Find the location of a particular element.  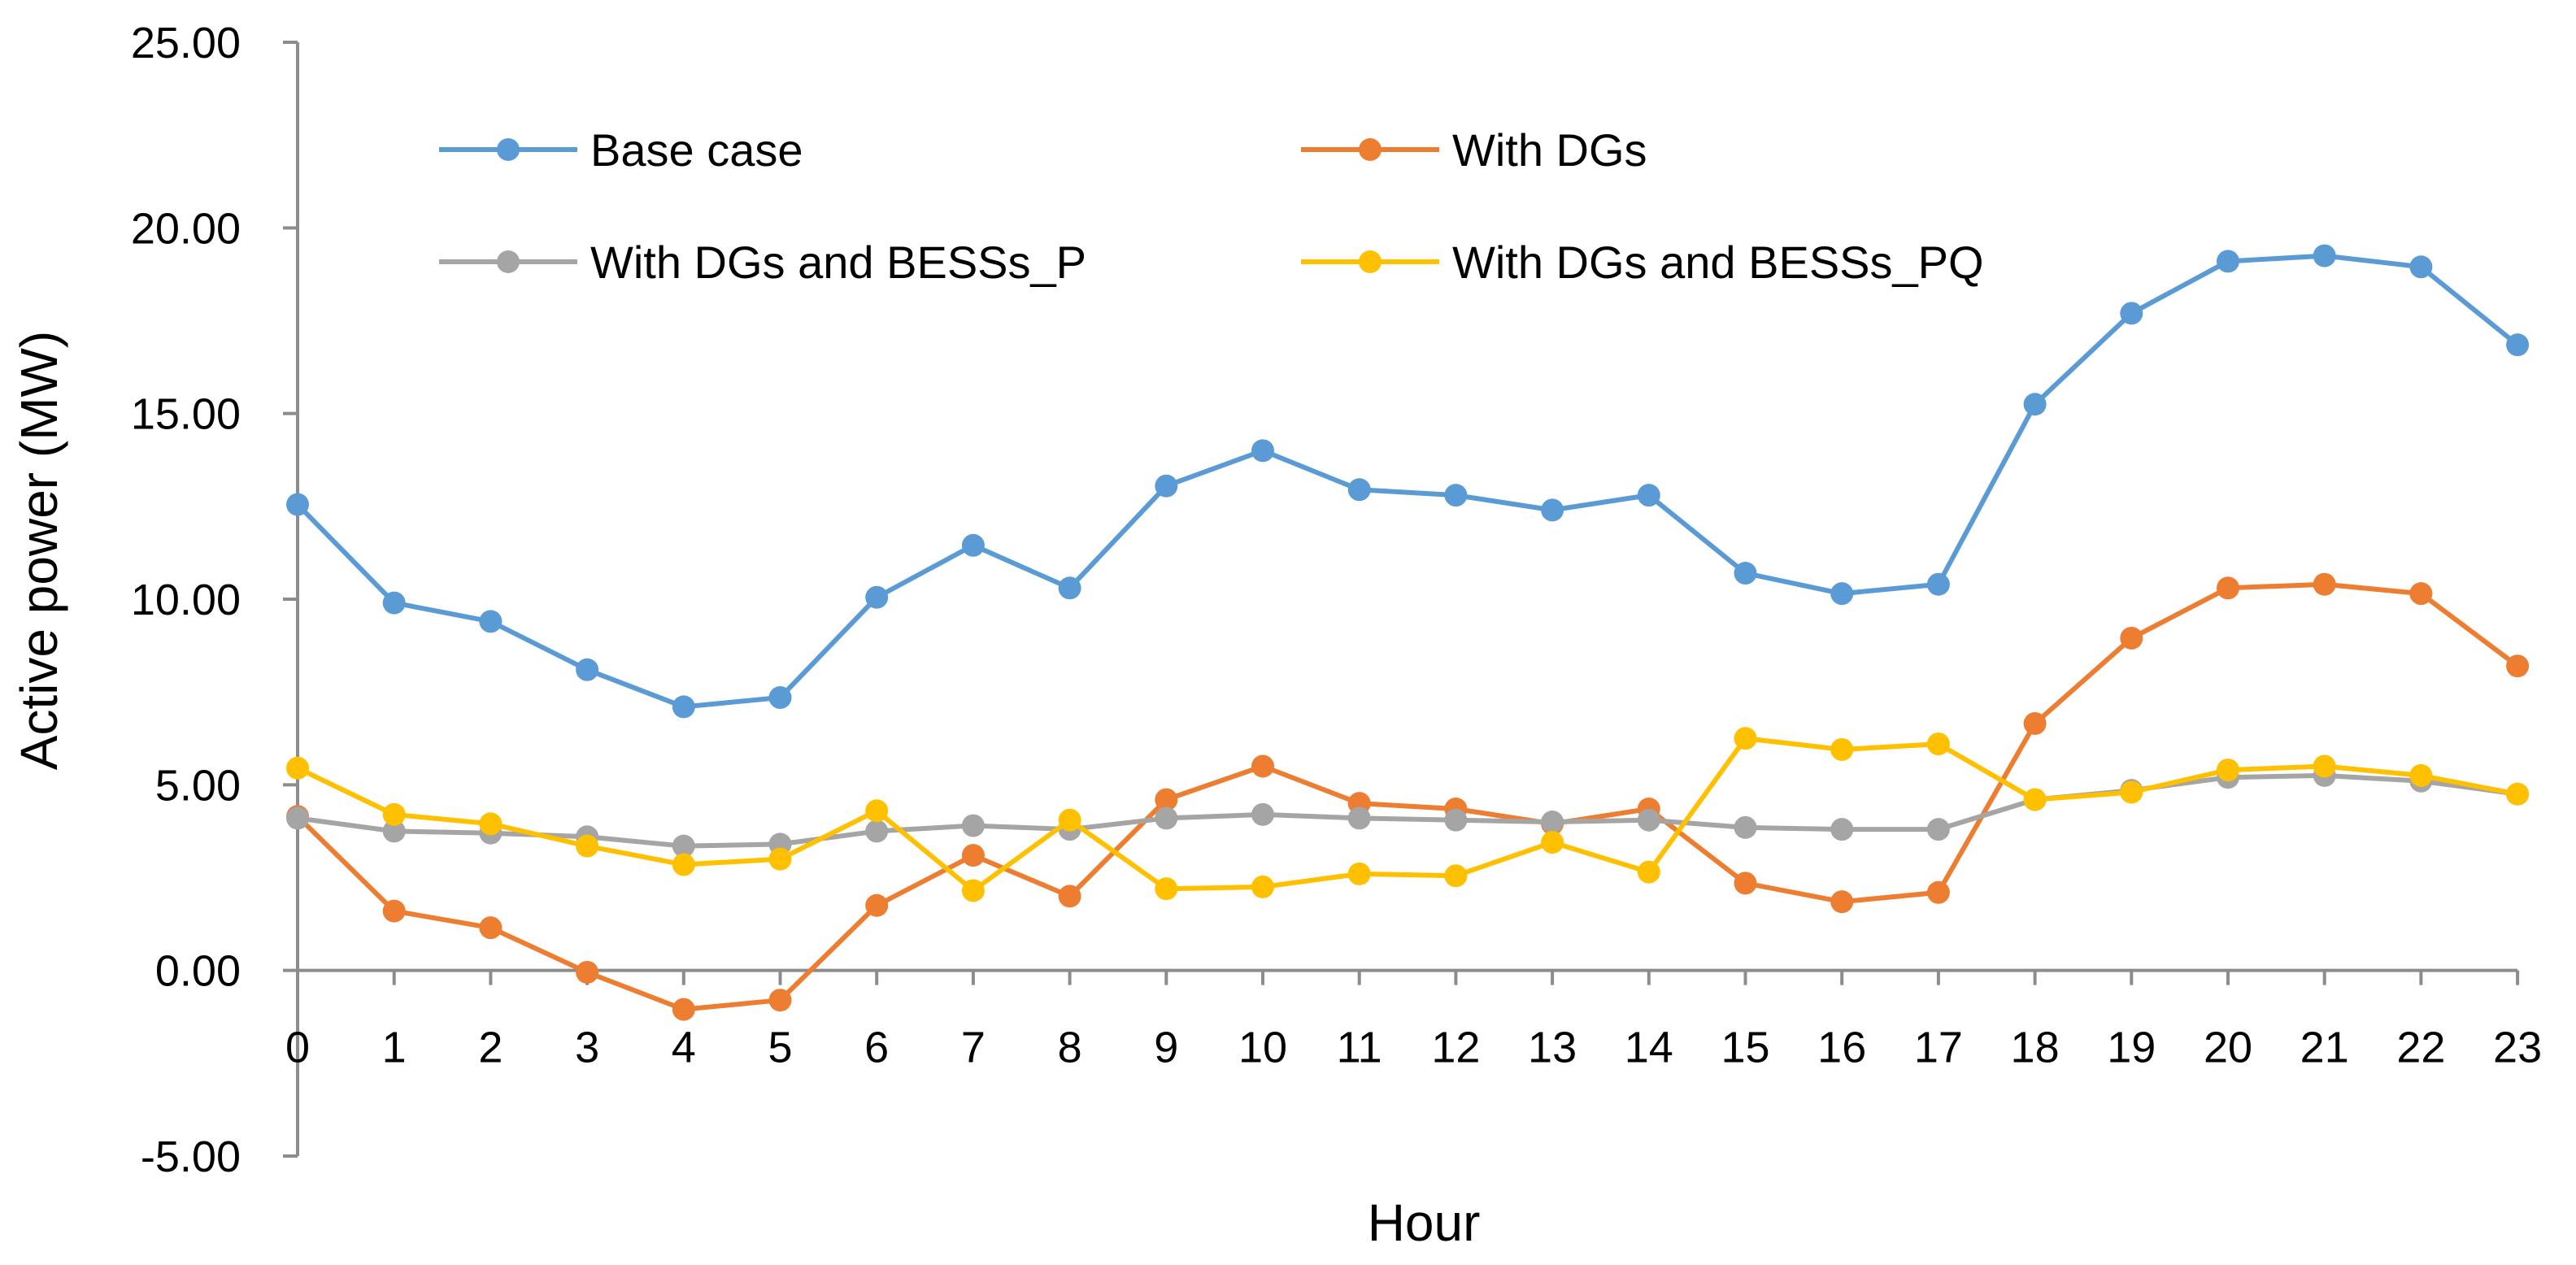

x-tick-label: 1 is located at coordinates (394, 1048).